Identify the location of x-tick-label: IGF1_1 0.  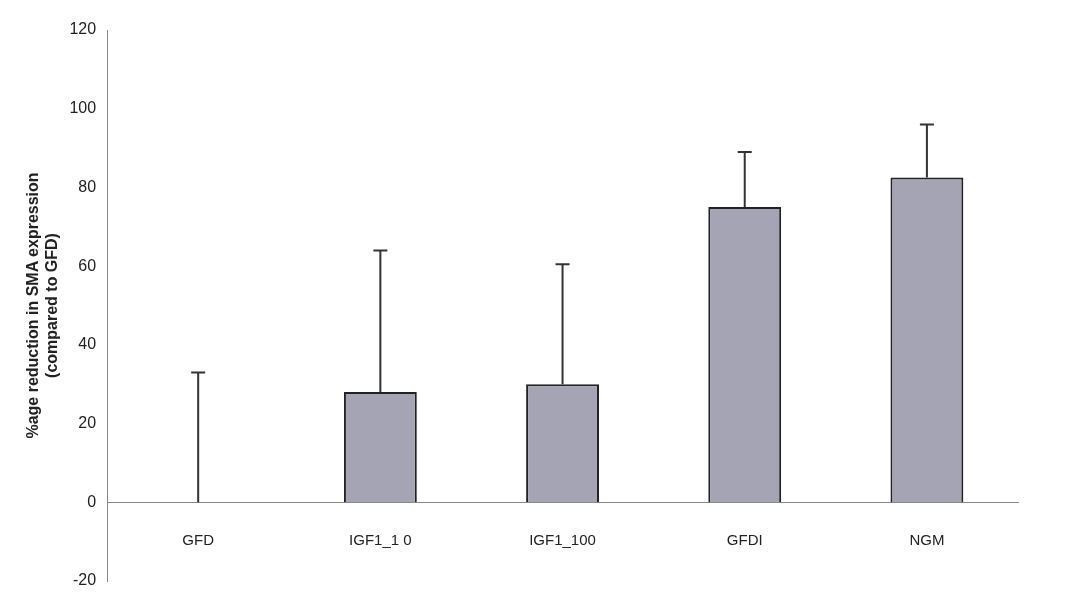
(380, 540).